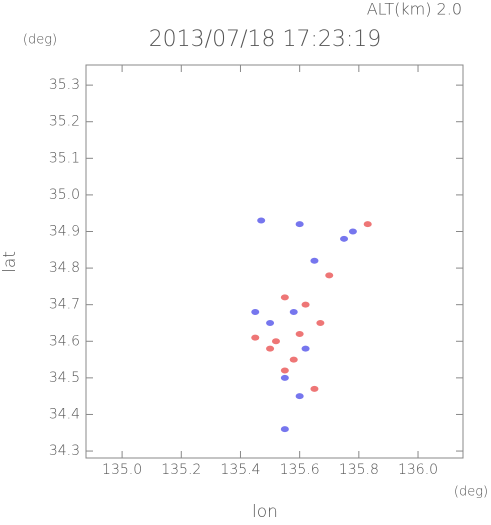  Describe the element at coordinates (64, 341) in the screenshot. I see `y-tick-label: 34.6` at that location.